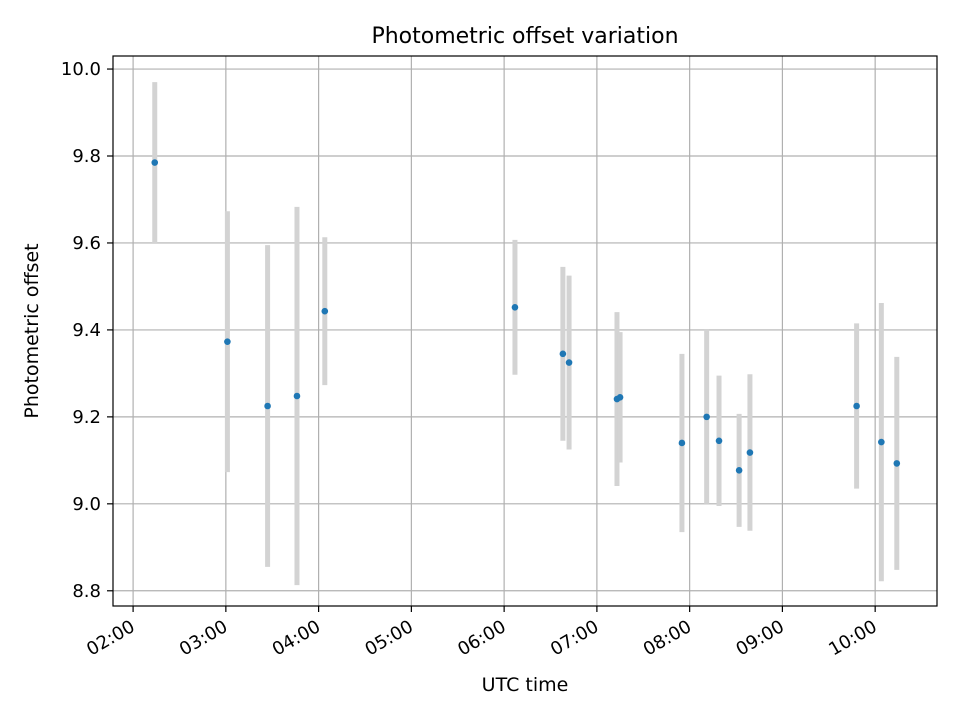  I want to click on x-axis-label: UTC time, so click(525, 685).